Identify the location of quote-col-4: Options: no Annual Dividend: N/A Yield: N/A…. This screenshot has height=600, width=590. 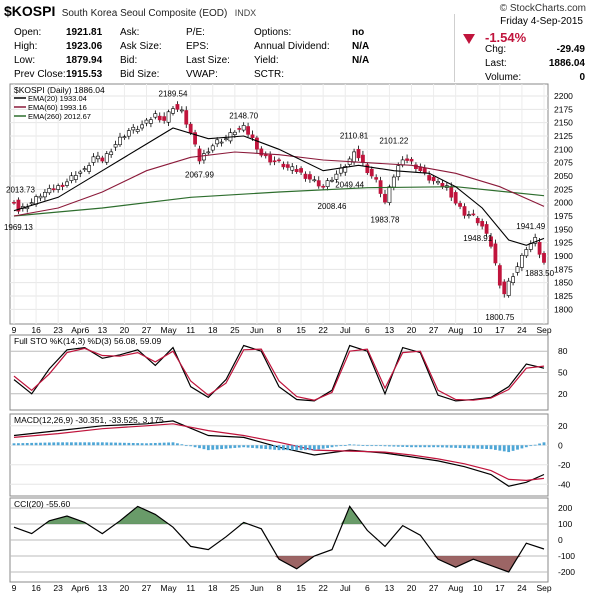
(311, 54).